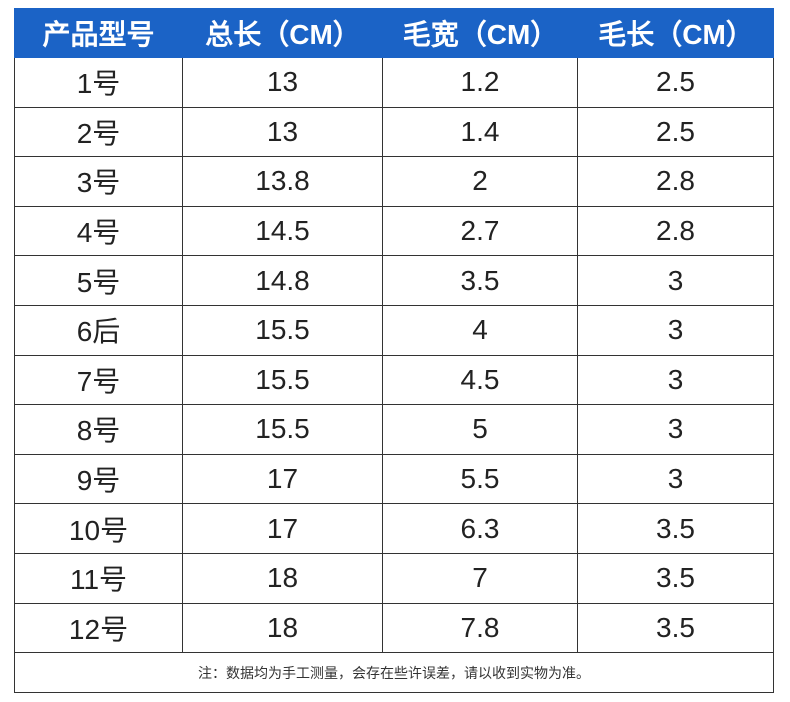 The image size is (790, 702). Describe the element at coordinates (98, 529) in the screenshot. I see `model-cell: 10号` at that location.